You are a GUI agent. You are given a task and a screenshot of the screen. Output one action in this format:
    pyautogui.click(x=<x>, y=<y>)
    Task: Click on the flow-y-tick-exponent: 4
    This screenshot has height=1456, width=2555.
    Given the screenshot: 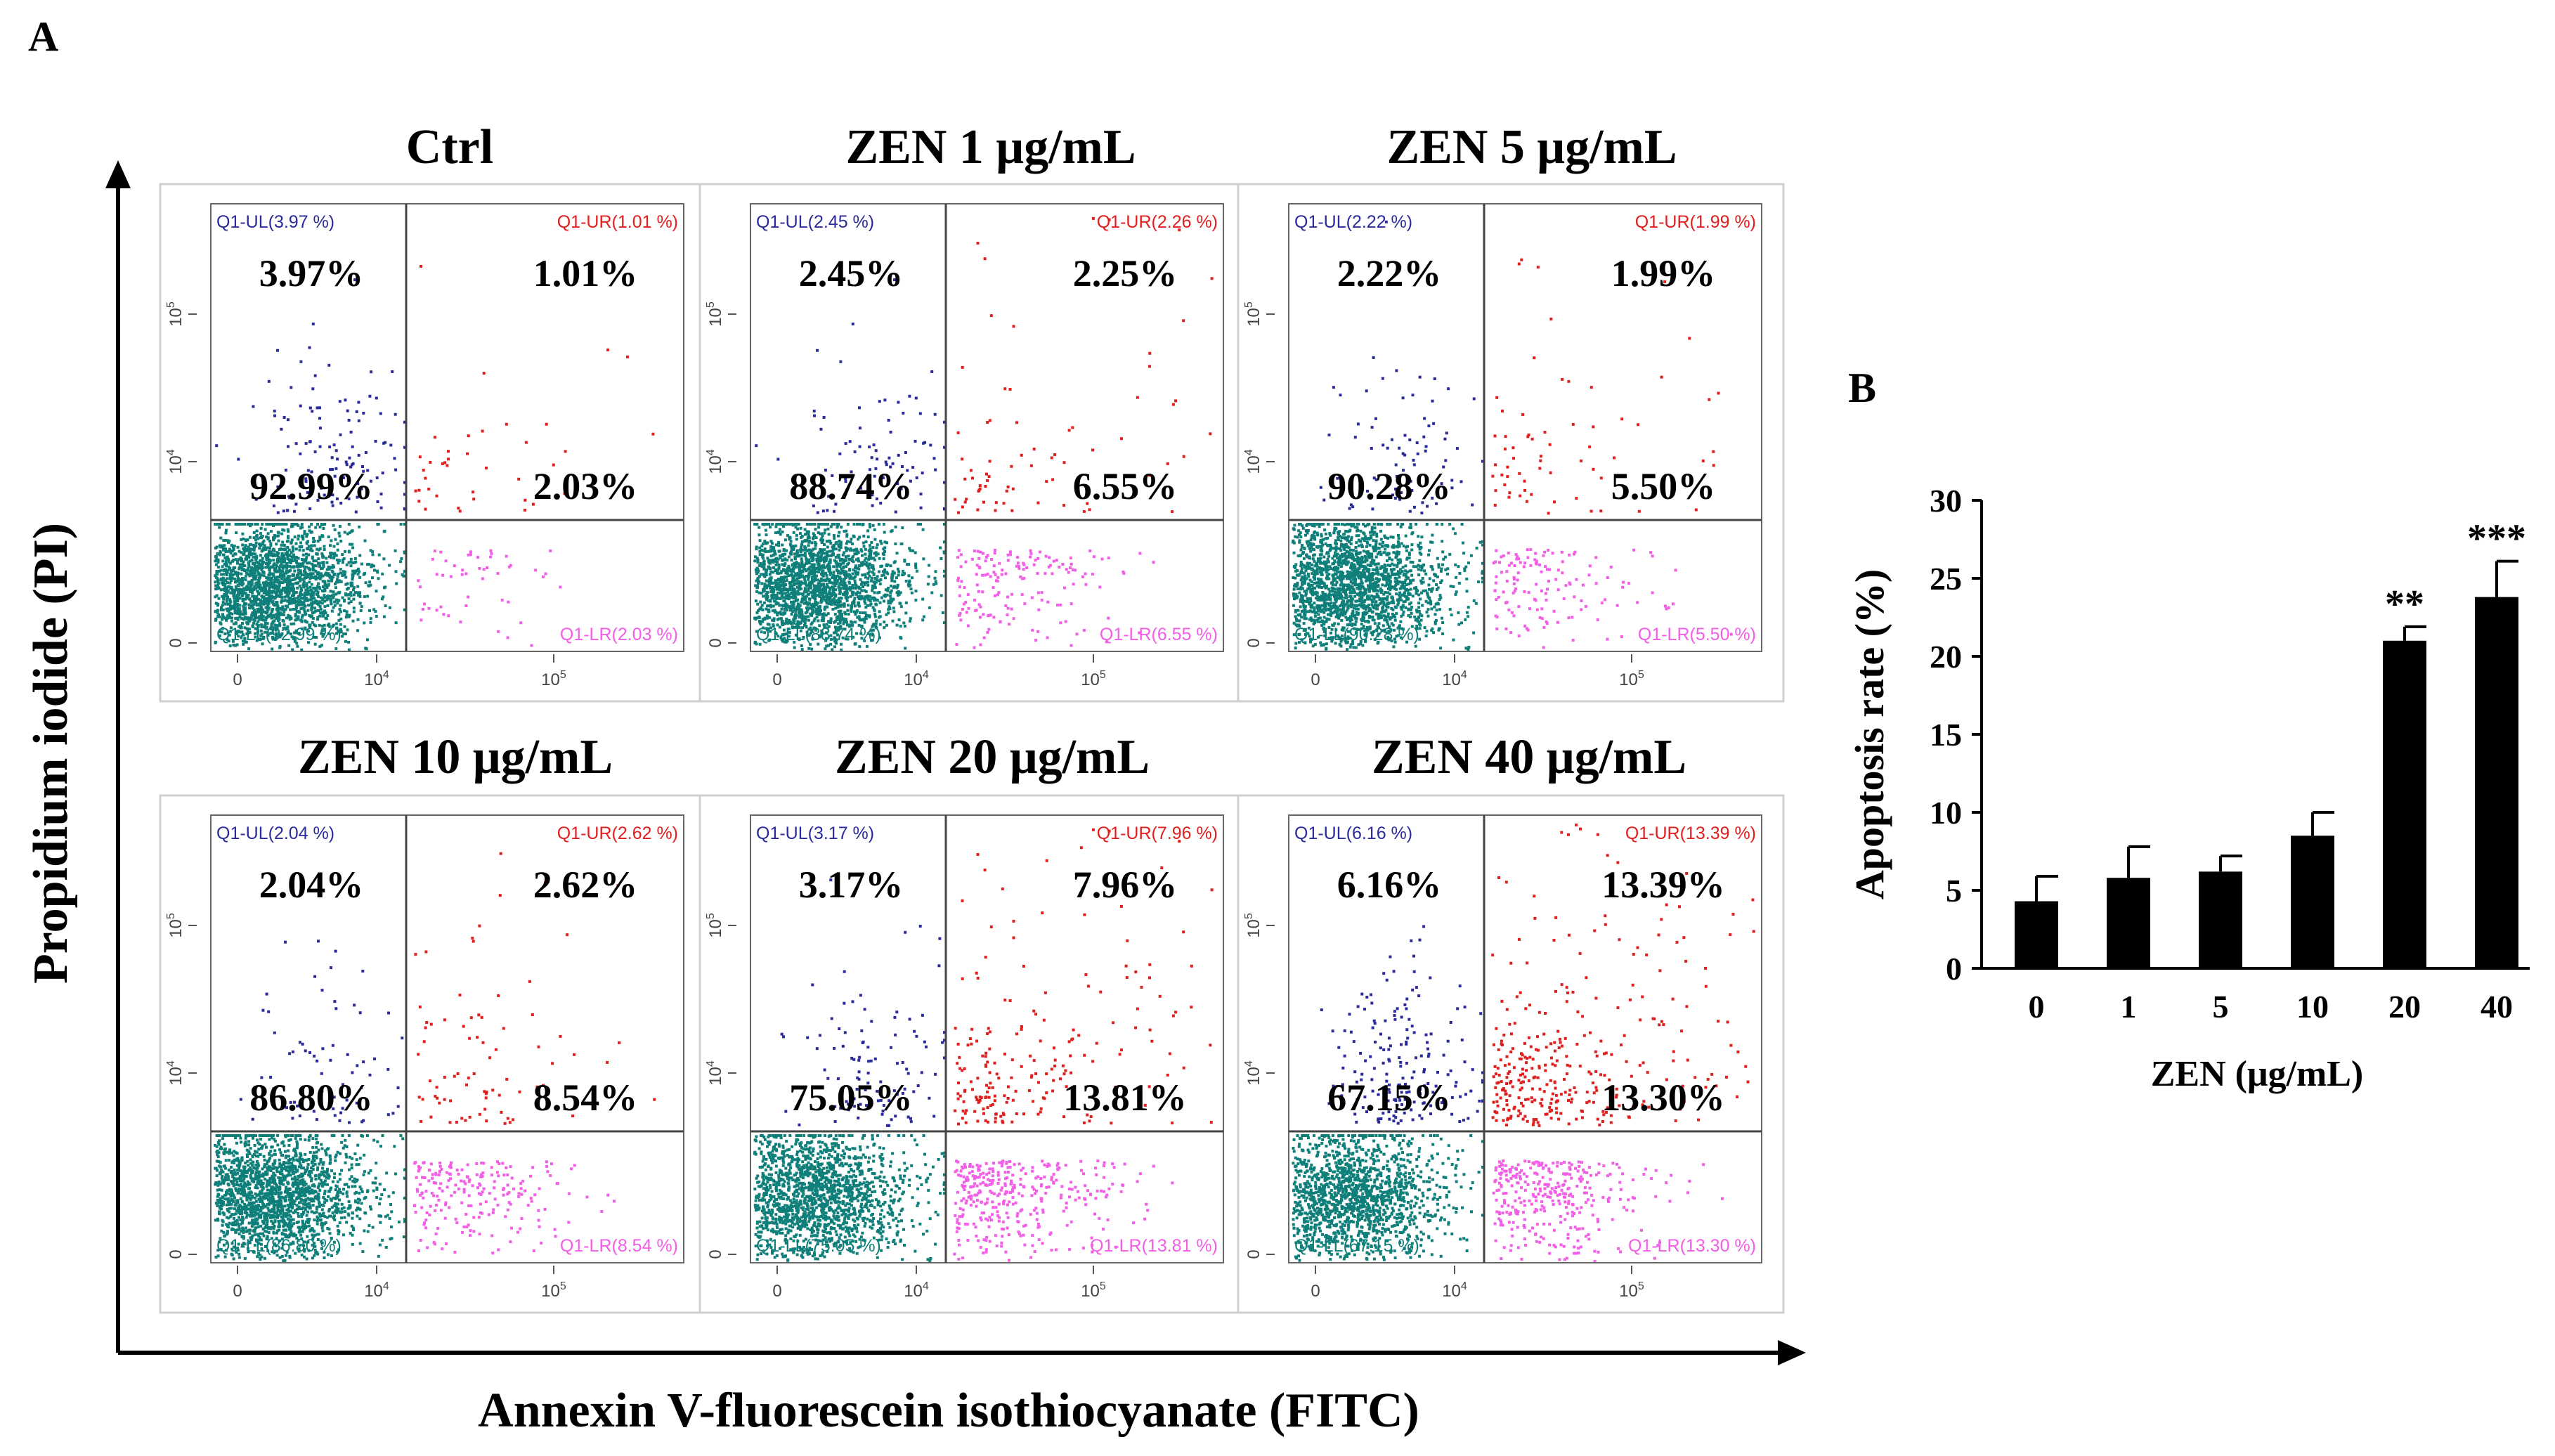 What is the action you would take?
    pyautogui.click(x=171, y=452)
    